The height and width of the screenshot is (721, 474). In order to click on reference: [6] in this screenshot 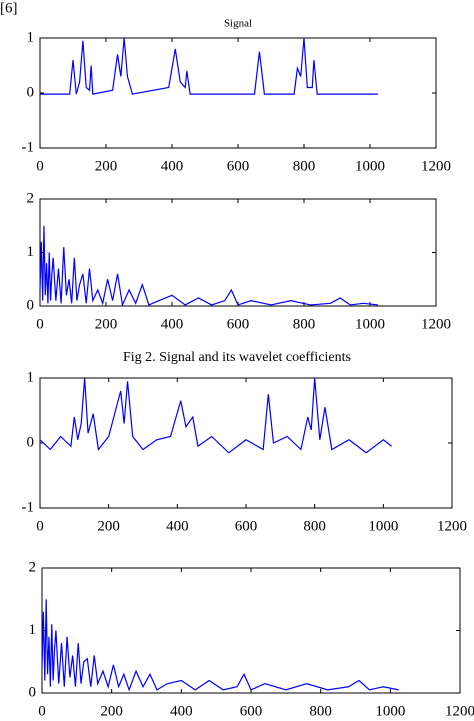, I will do `click(9, 8)`.